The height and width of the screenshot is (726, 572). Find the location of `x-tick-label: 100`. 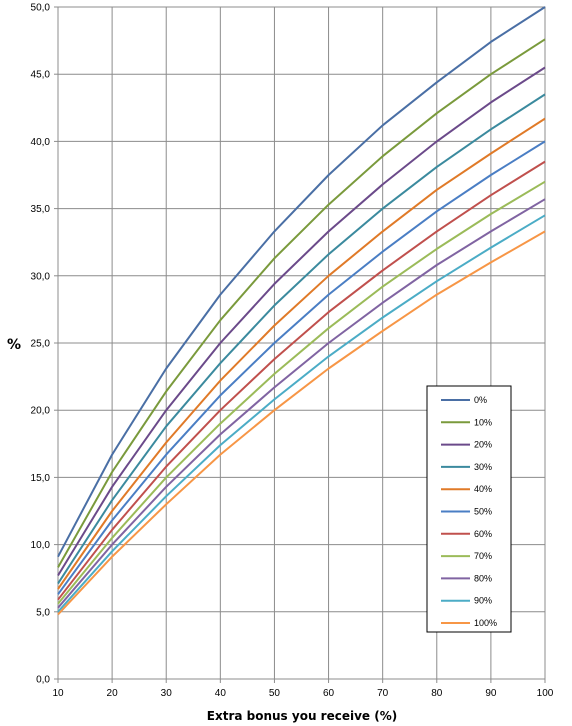

x-tick-label: 100 is located at coordinates (545, 693).